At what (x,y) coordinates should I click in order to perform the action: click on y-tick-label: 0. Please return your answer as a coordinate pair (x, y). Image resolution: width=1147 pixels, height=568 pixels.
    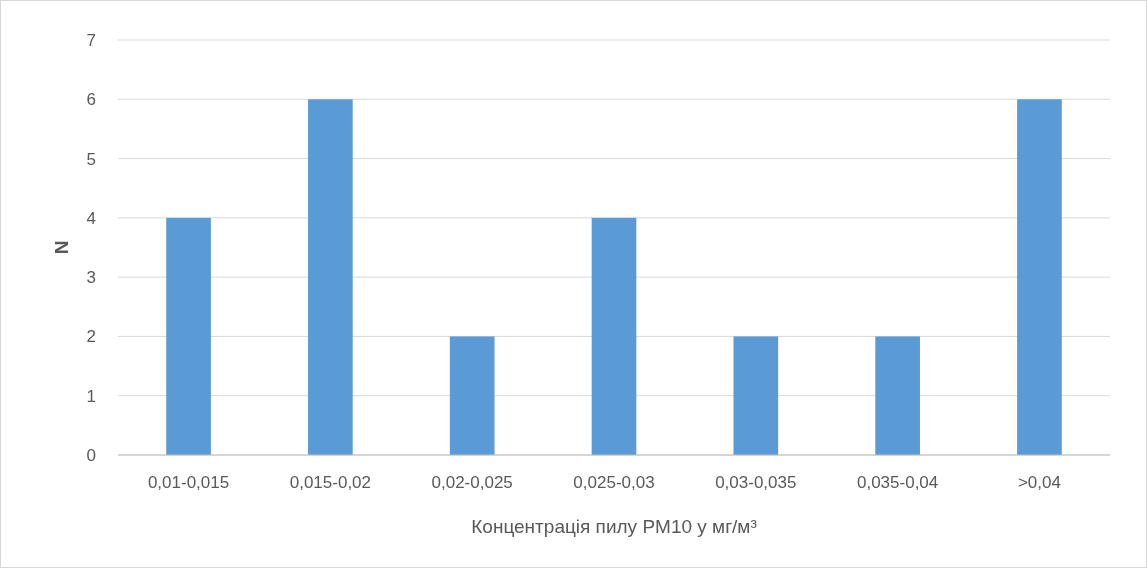
    Looking at the image, I should click on (91, 455).